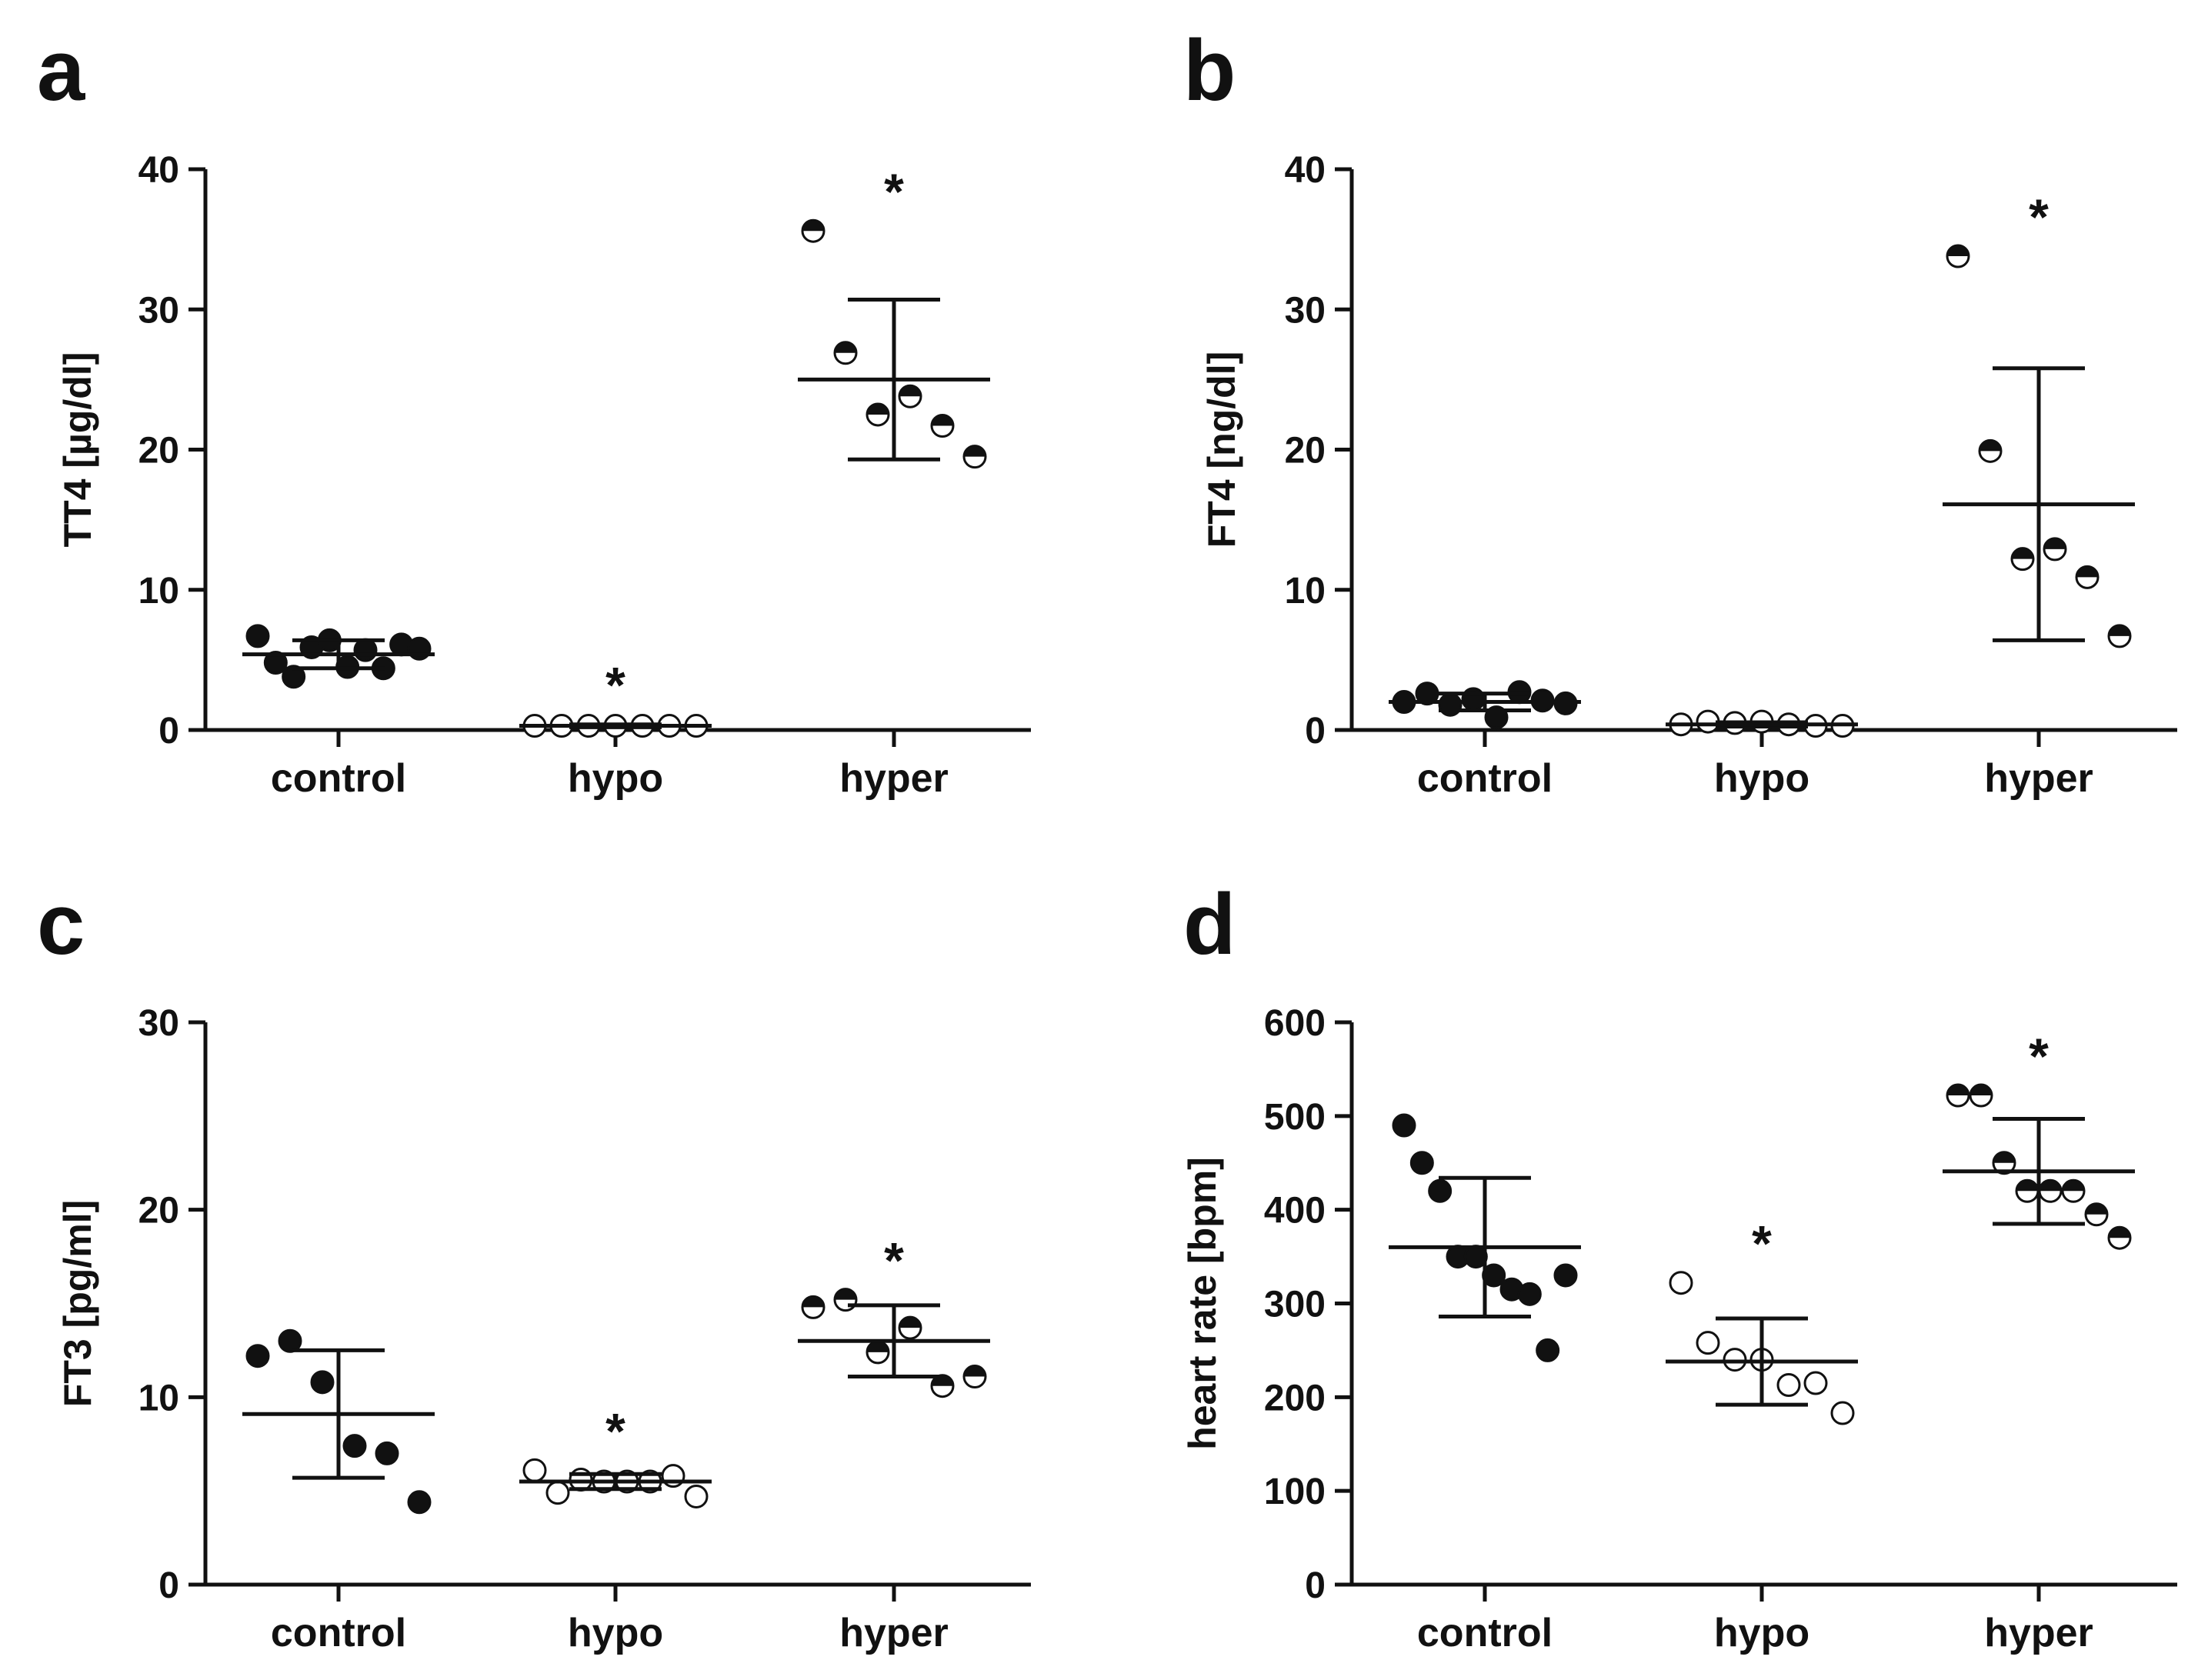 The height and width of the screenshot is (1680, 2208). Describe the element at coordinates (77, 450) in the screenshot. I see `y-axis-title: TT4 [µg/dl]` at that location.